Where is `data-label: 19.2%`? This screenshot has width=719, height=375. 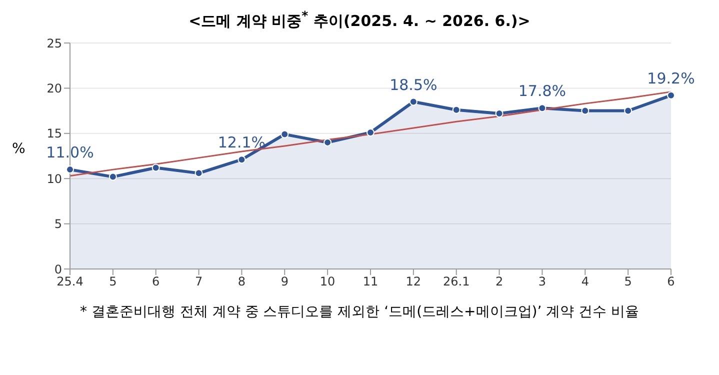
data-label: 19.2% is located at coordinates (671, 78).